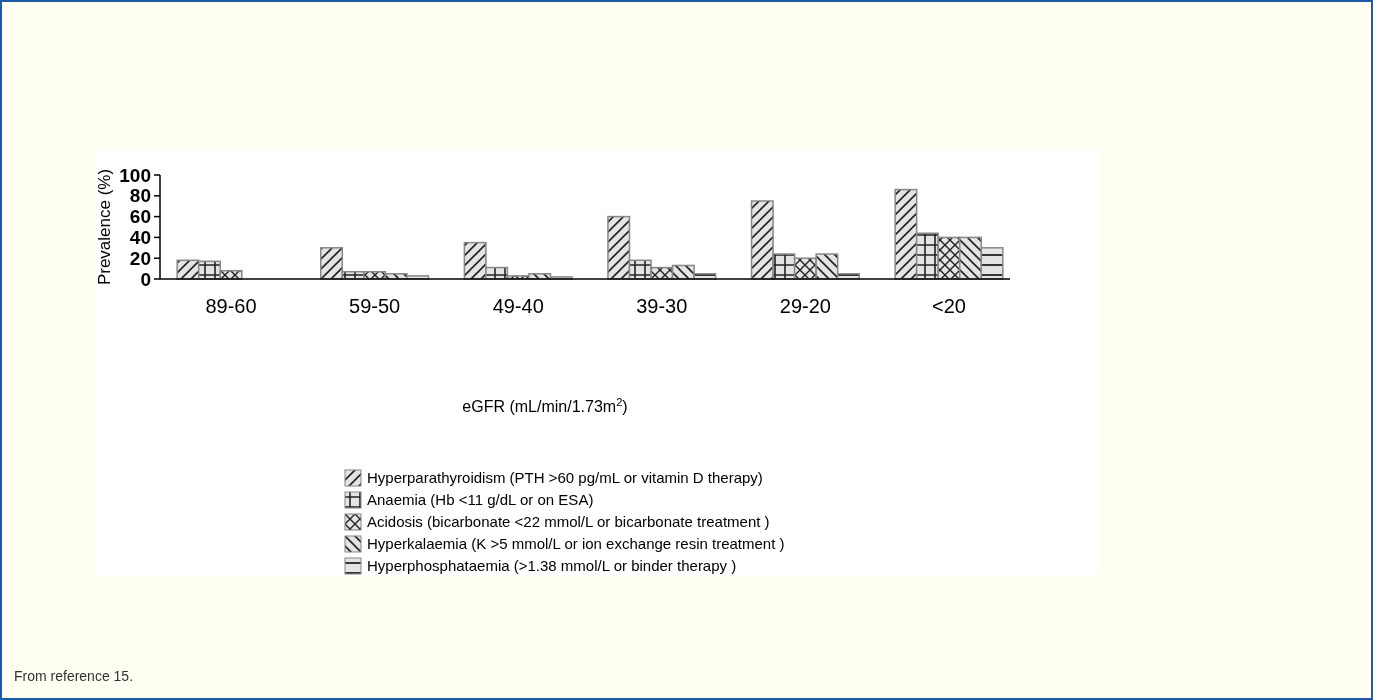 The width and height of the screenshot is (1373, 700). Describe the element at coordinates (576, 543) in the screenshot. I see `legend-label: Hyperkalaemia (K >5 mmol/L or ion exchange resin treatment )` at that location.